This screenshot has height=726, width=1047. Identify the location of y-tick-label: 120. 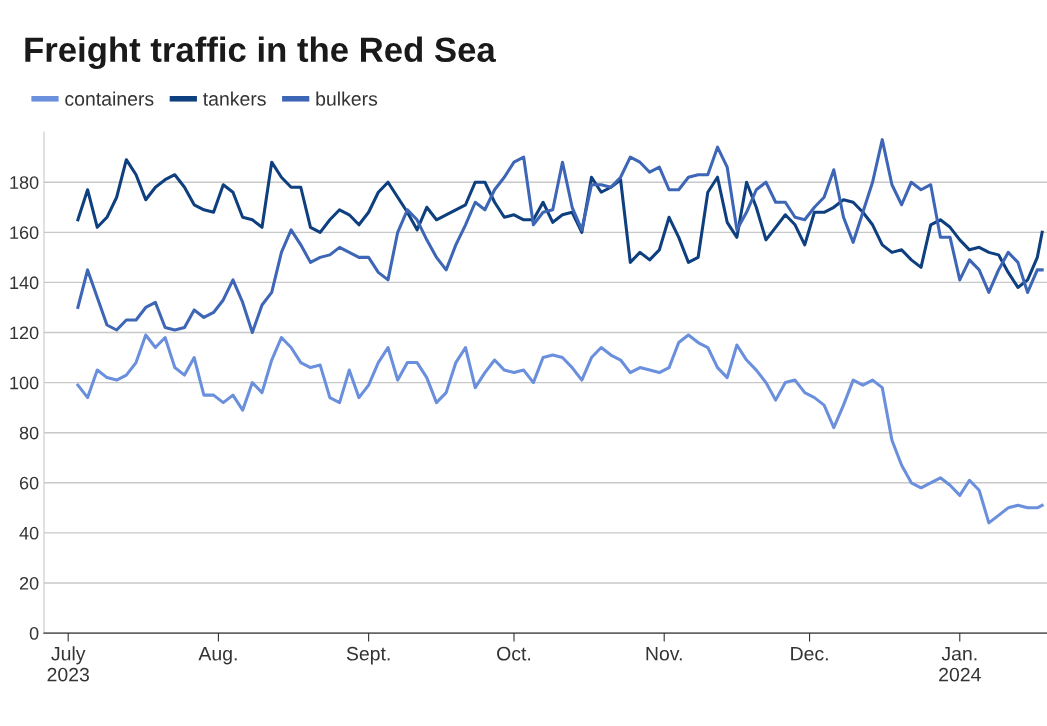
(24, 333).